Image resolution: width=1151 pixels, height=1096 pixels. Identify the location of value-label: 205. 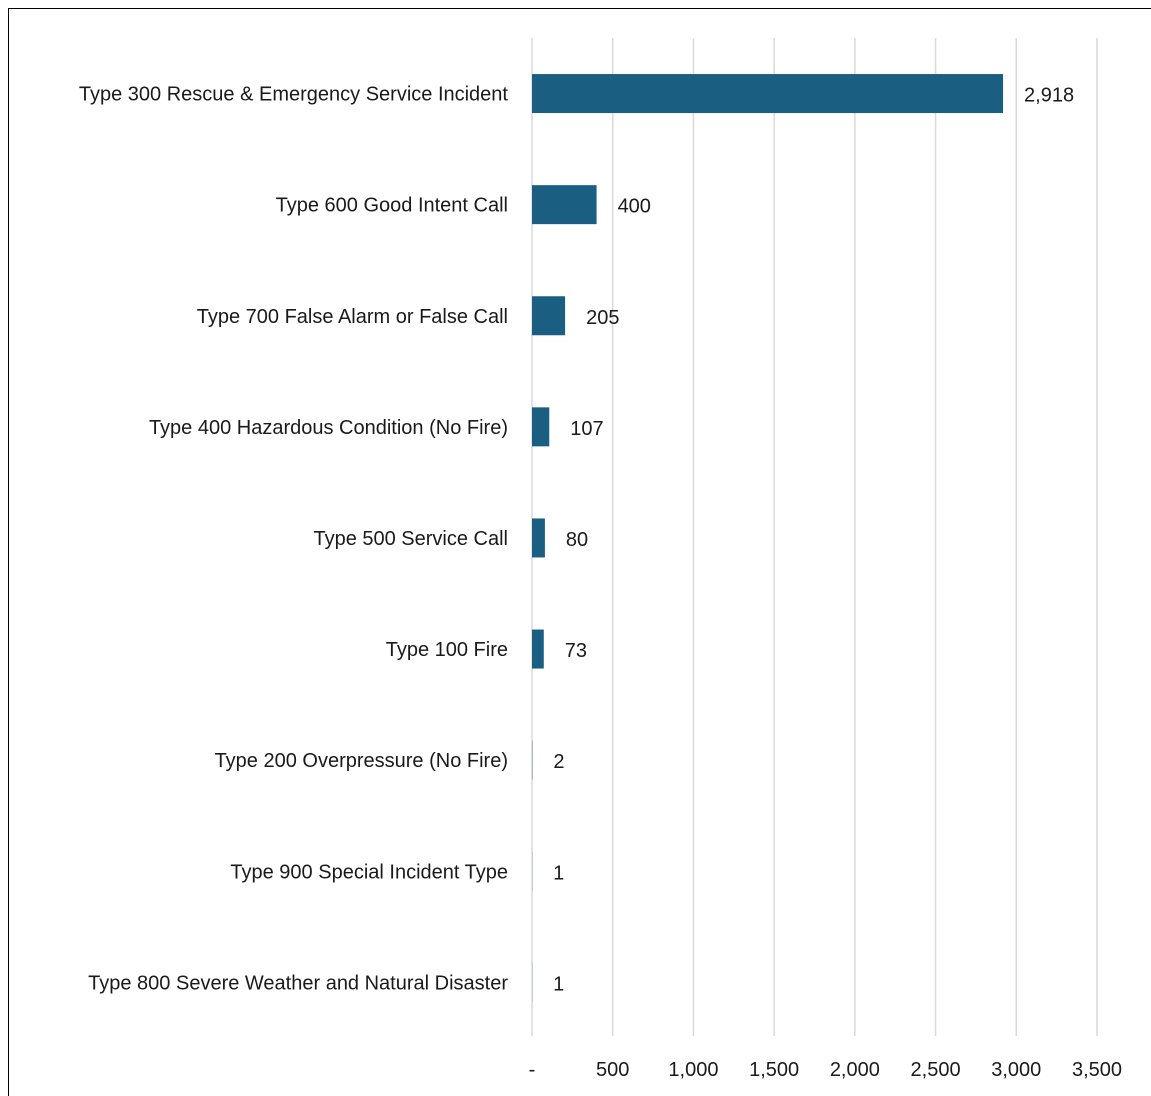
(602, 318).